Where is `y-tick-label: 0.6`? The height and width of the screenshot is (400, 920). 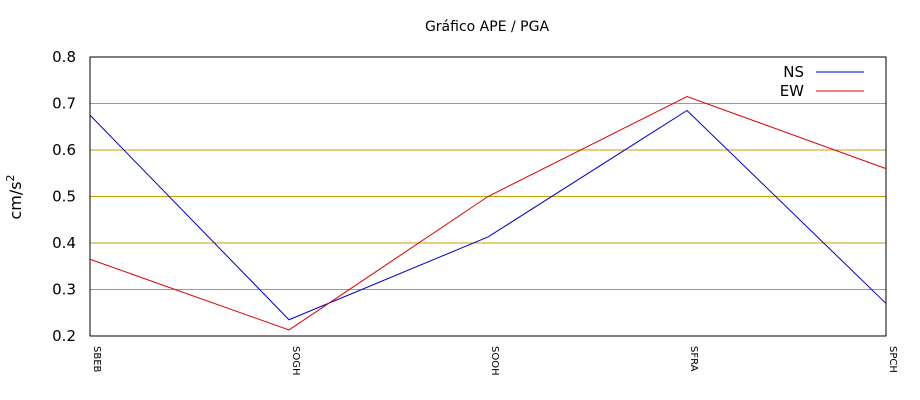 y-tick-label: 0.6 is located at coordinates (64, 150).